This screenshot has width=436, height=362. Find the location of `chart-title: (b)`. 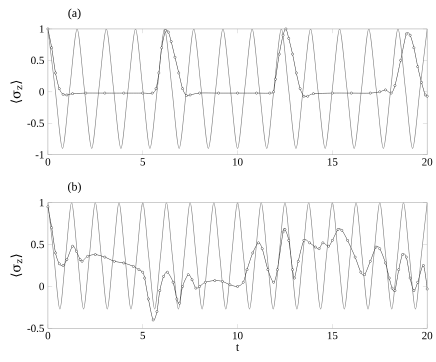

chart-title: (b) is located at coordinates (74, 187).